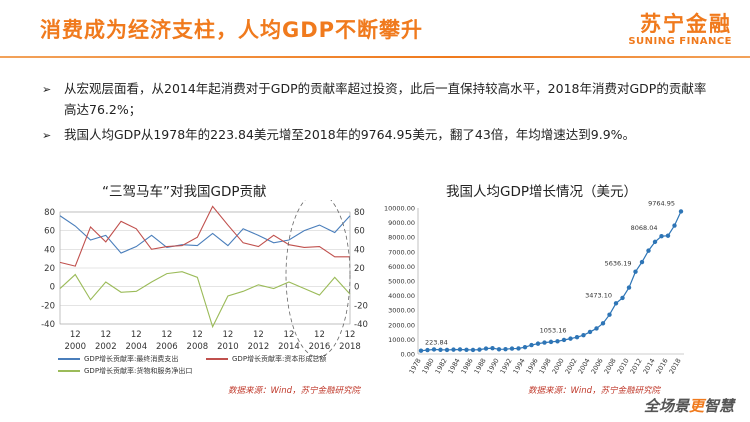  Describe the element at coordinates (636, 366) in the screenshot. I see `x-tick-label: 2012` at that location.